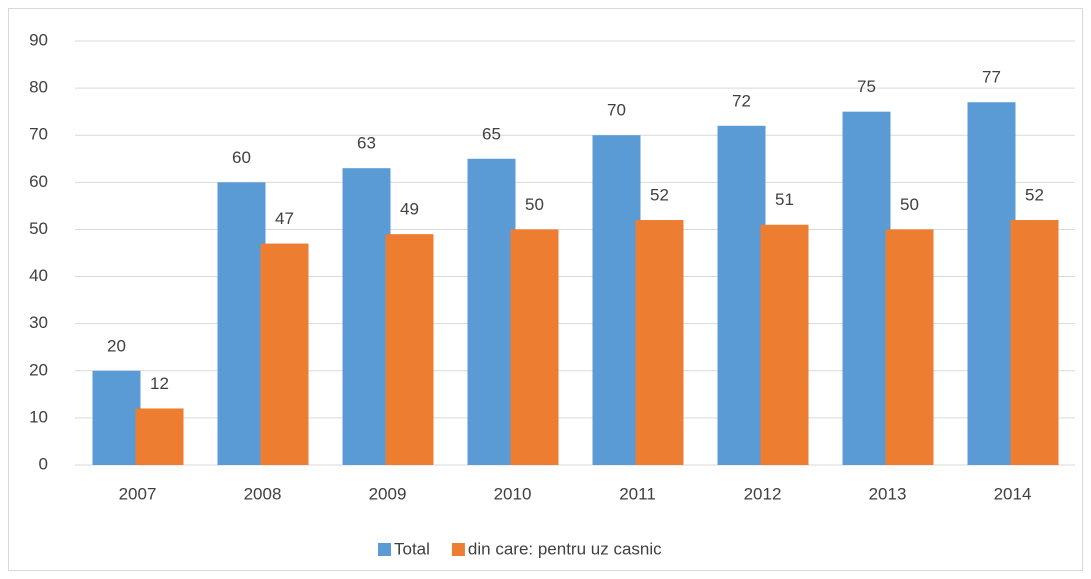 The width and height of the screenshot is (1091, 579). I want to click on data-label: 77, so click(991, 77).